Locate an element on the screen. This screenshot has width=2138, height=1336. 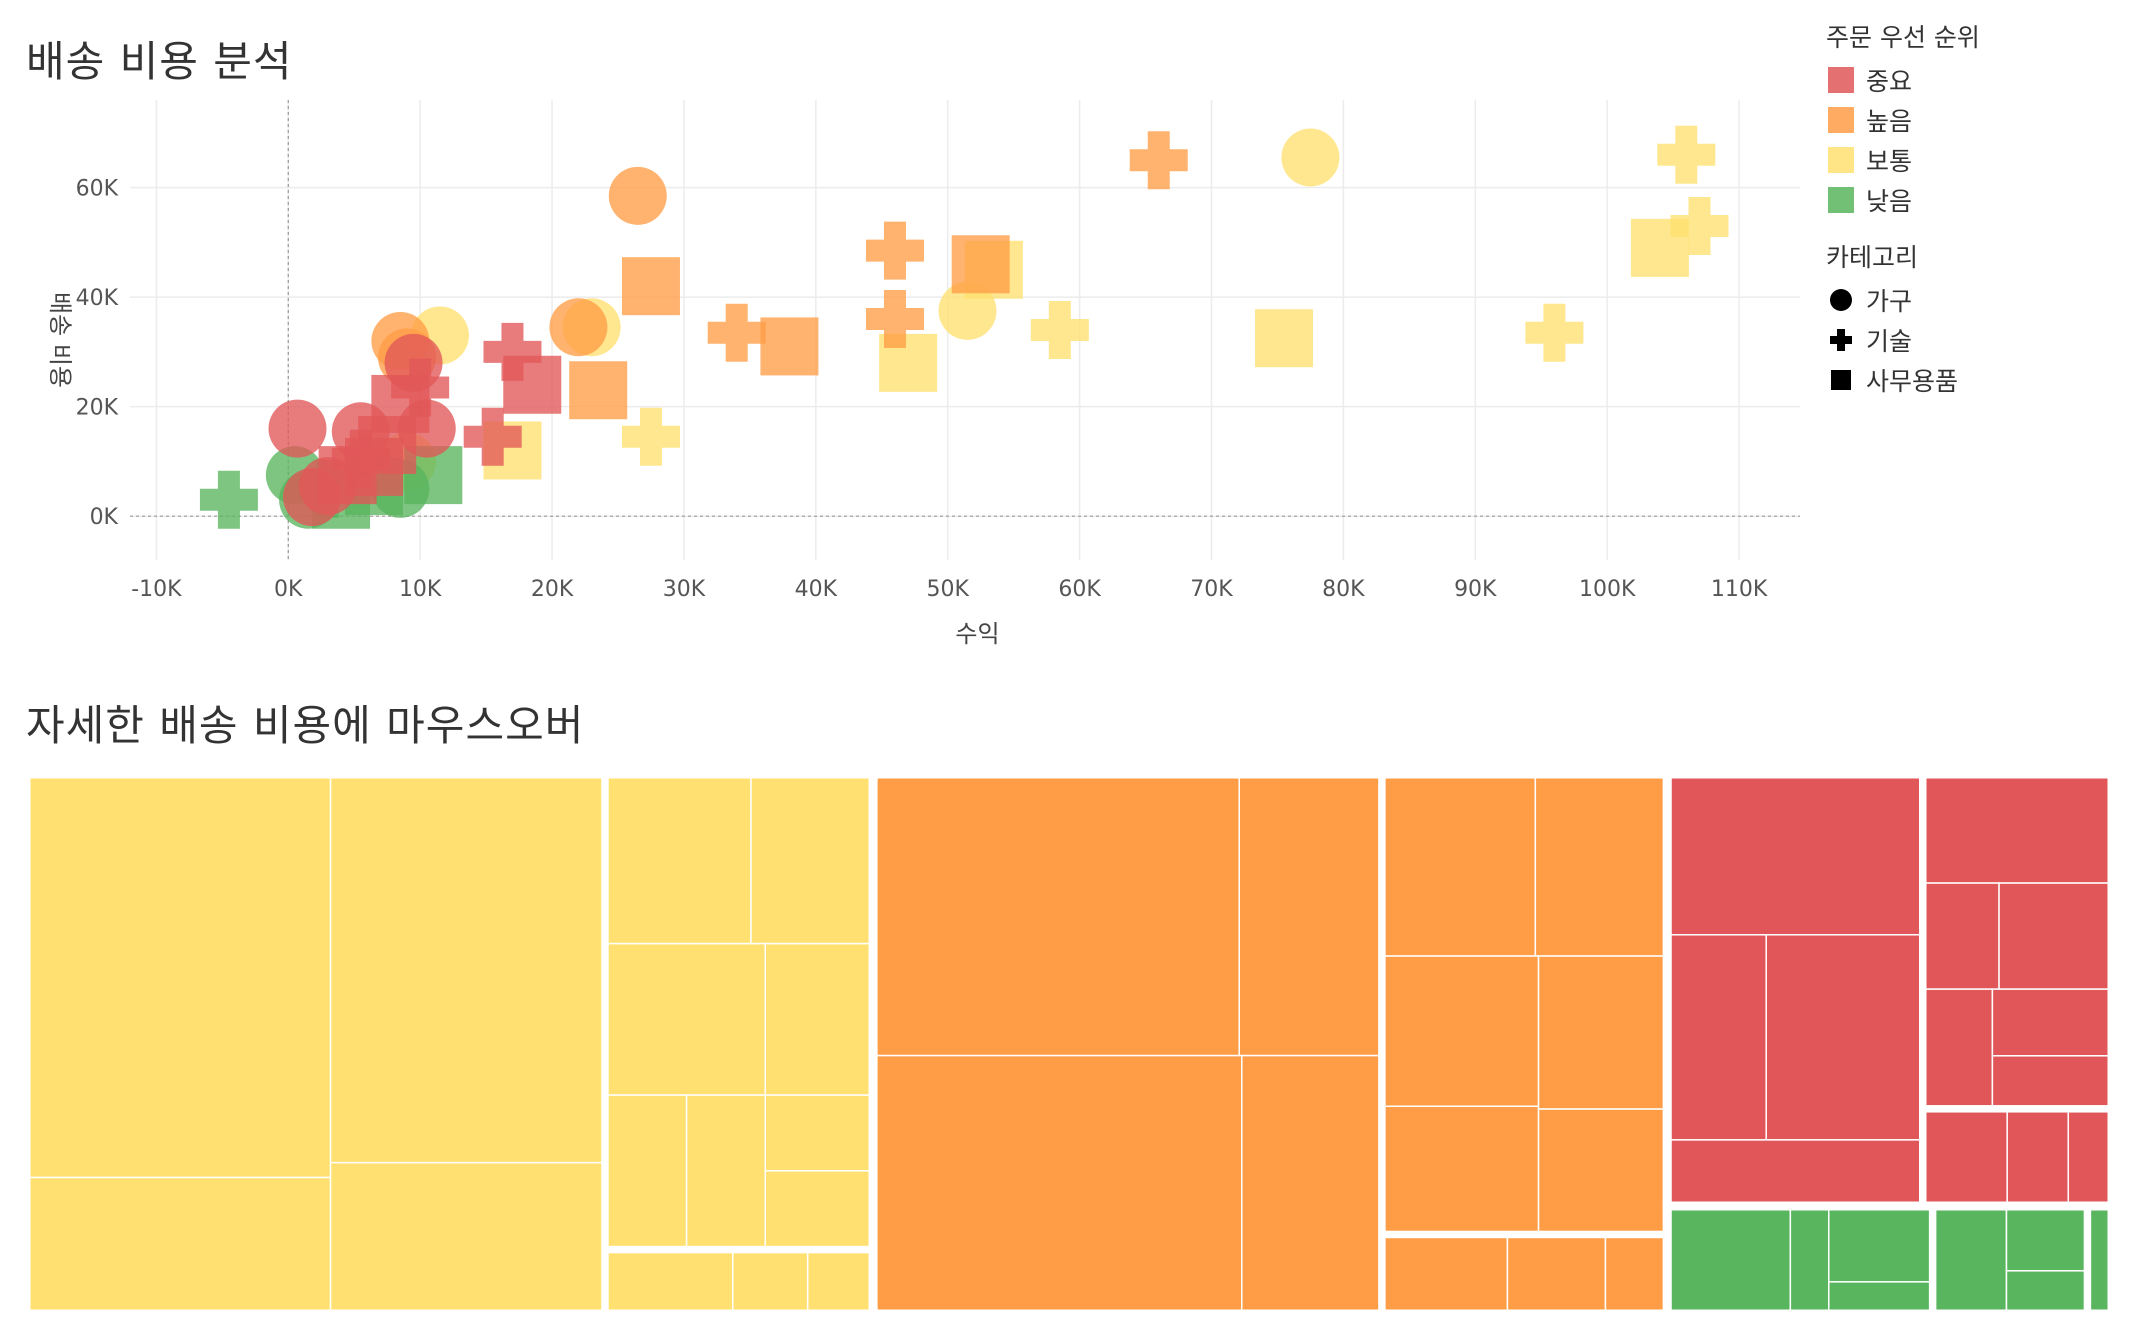
y-tick-label: 40K is located at coordinates (97, 298).